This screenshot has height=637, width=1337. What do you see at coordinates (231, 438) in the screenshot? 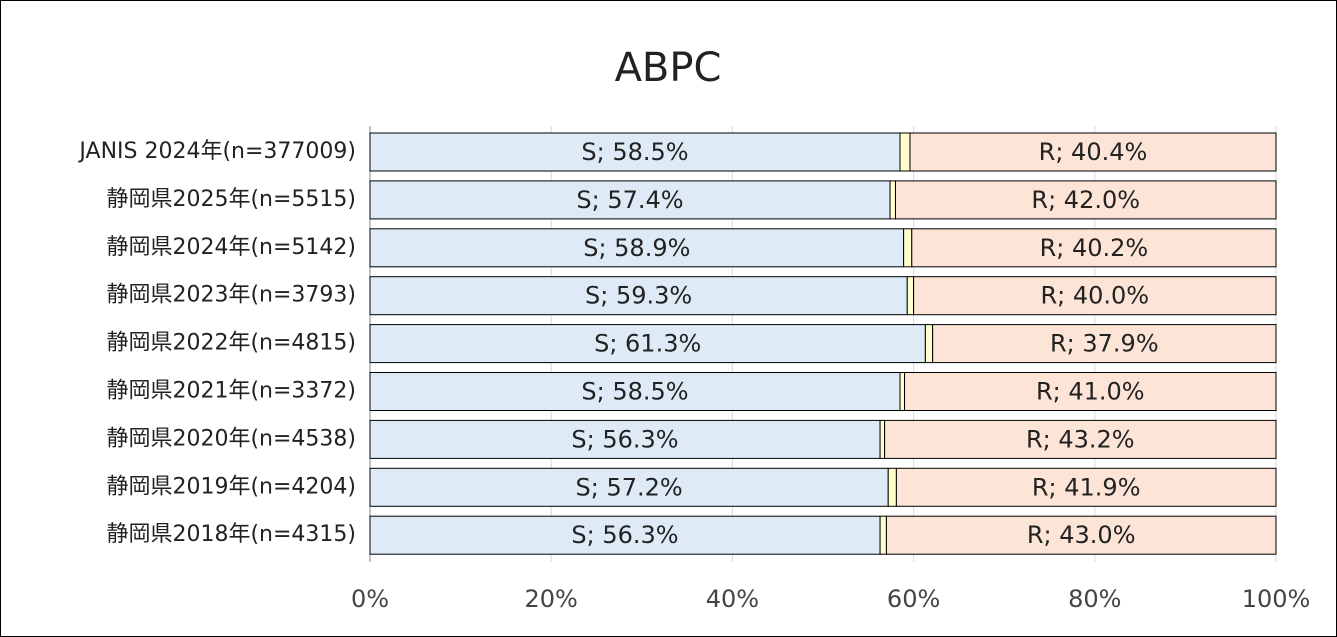
I see `y-tick-label: 静岡県2020年(n=4538)` at bounding box center [231, 438].